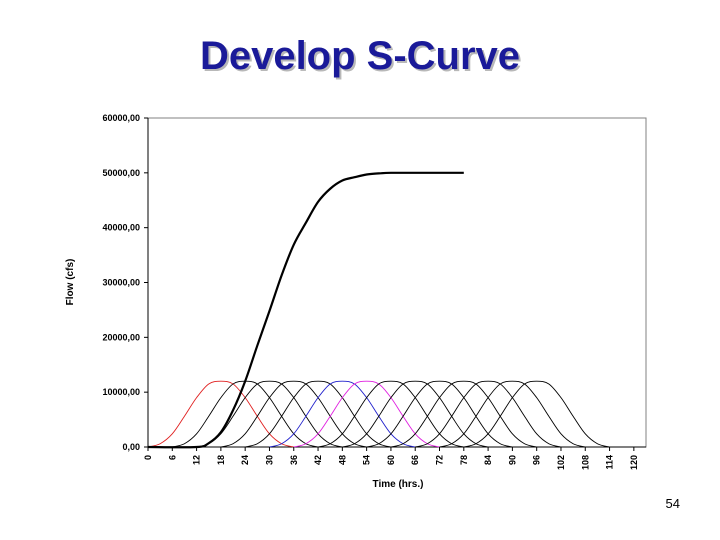  Describe the element at coordinates (342, 460) in the screenshot. I see `x-tick-label: 48` at that location.